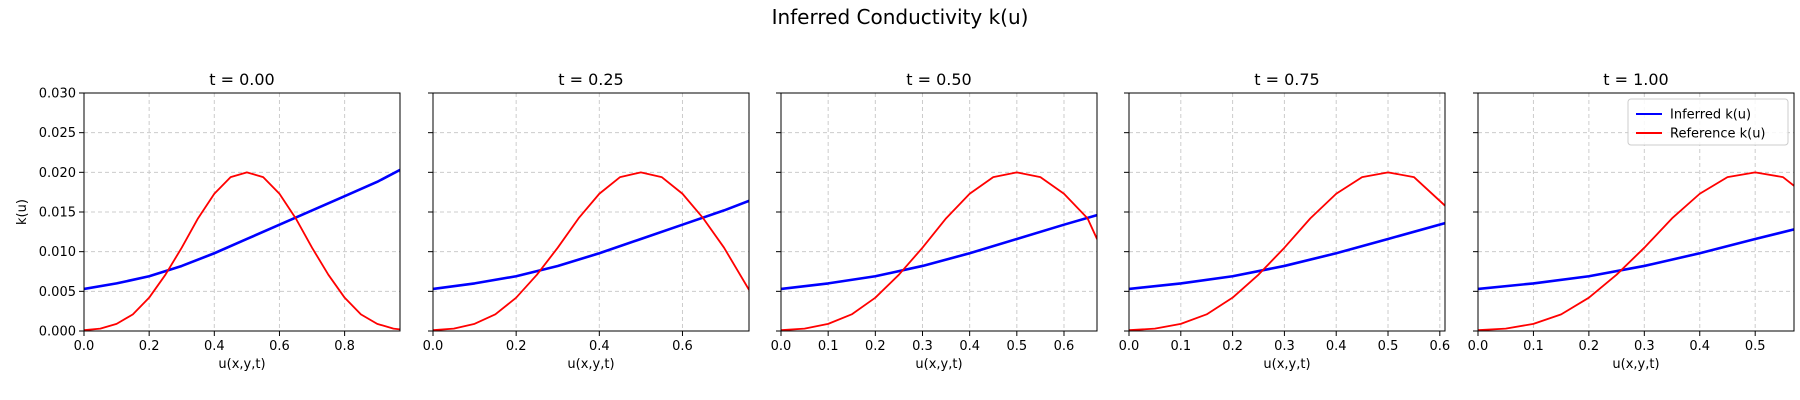  What do you see at coordinates (590, 79) in the screenshot?
I see `panel-title: t = 0.25` at bounding box center [590, 79].